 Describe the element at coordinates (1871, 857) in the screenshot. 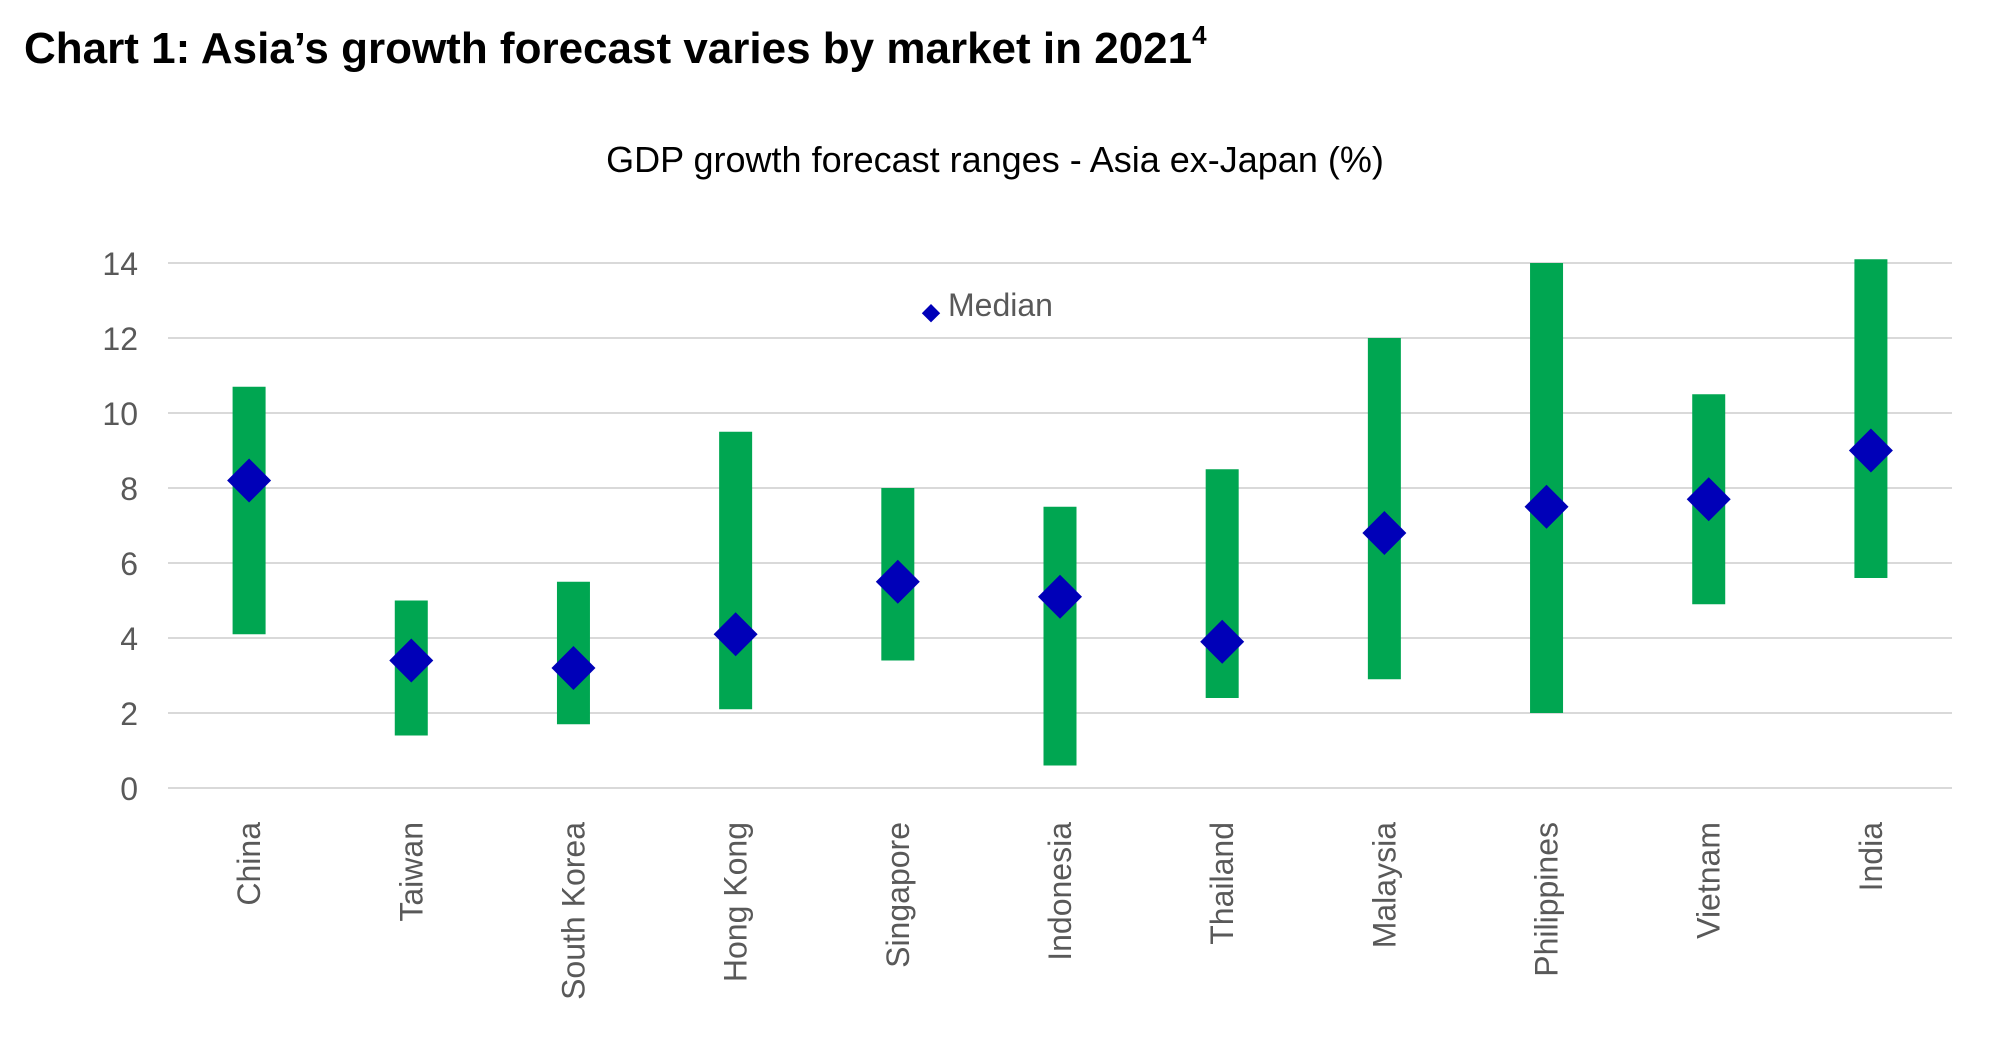

I see `x-tick-label: India` at that location.